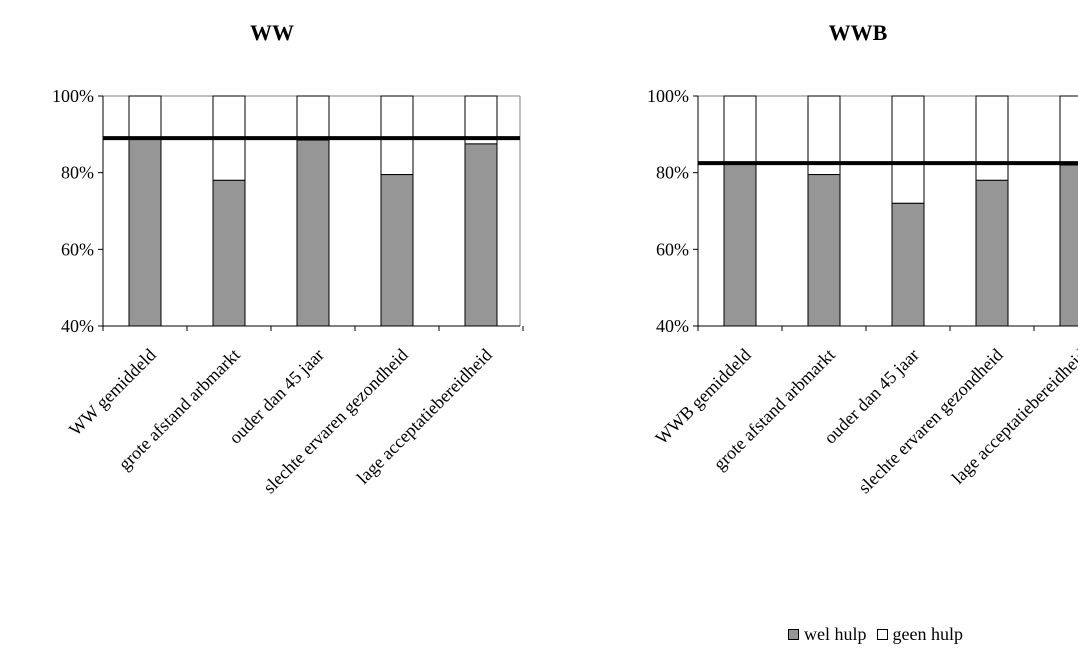 This screenshot has height=648, width=1078. Describe the element at coordinates (145, 117) in the screenshot. I see `bar-geen-hulp-ww-gemiddeld` at that location.